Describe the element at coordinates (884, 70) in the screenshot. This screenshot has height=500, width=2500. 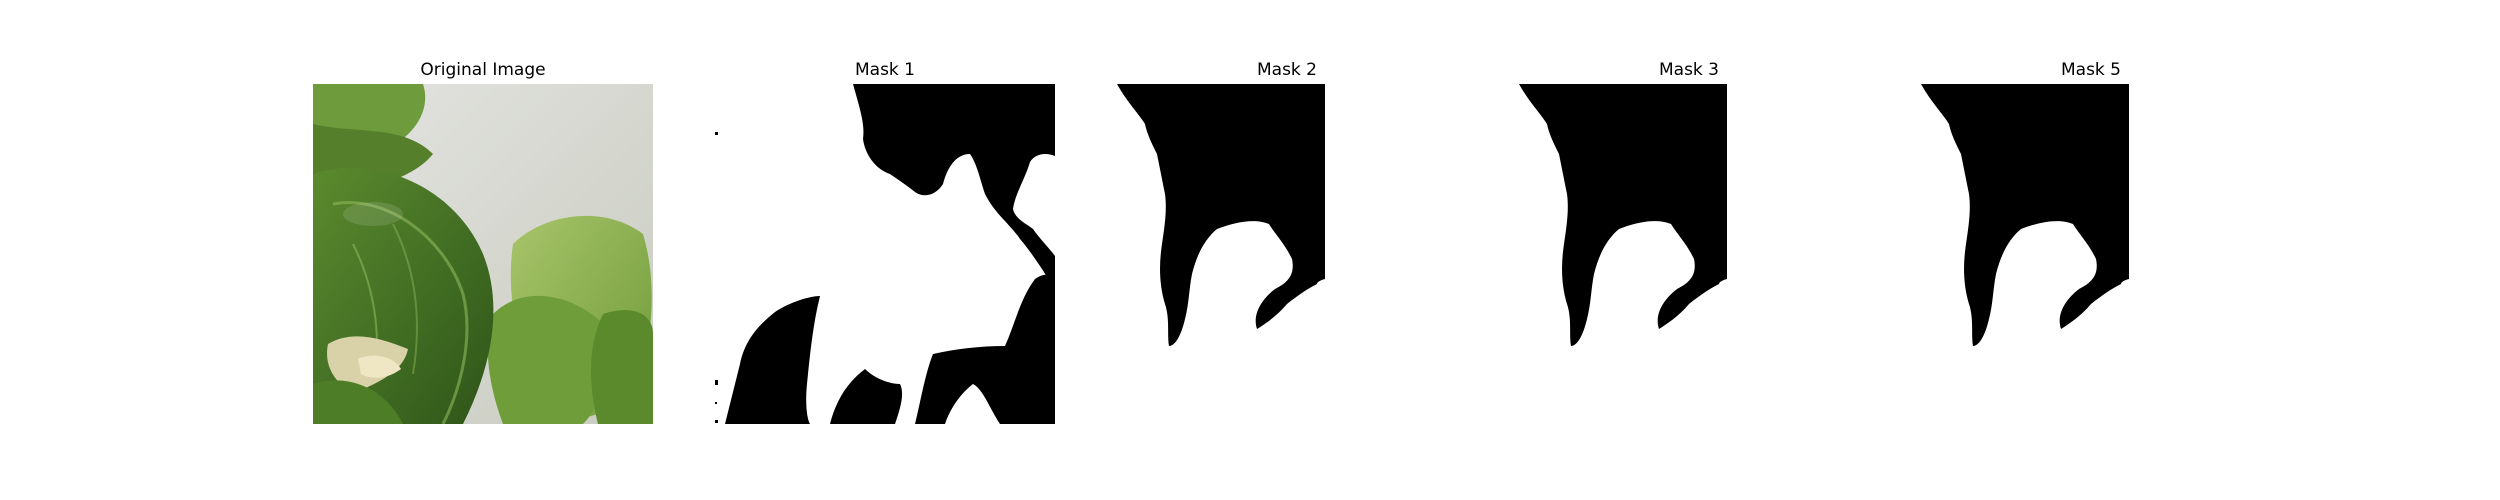
I see `panel-title: Mask 1` at that location.